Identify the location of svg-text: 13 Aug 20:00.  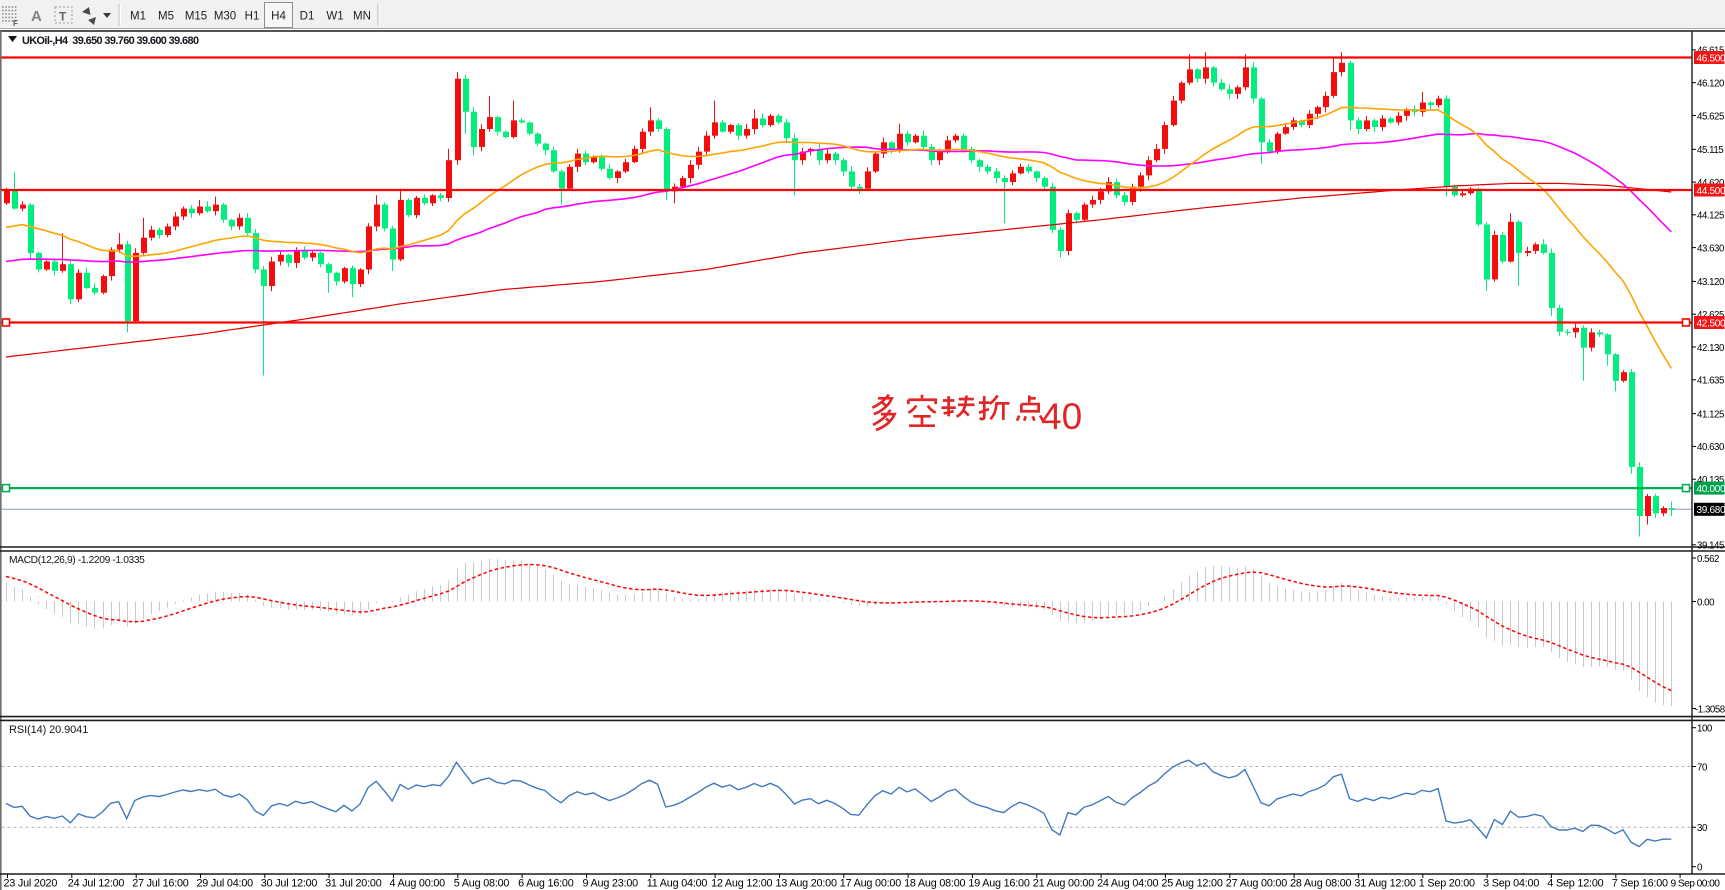
(806, 884).